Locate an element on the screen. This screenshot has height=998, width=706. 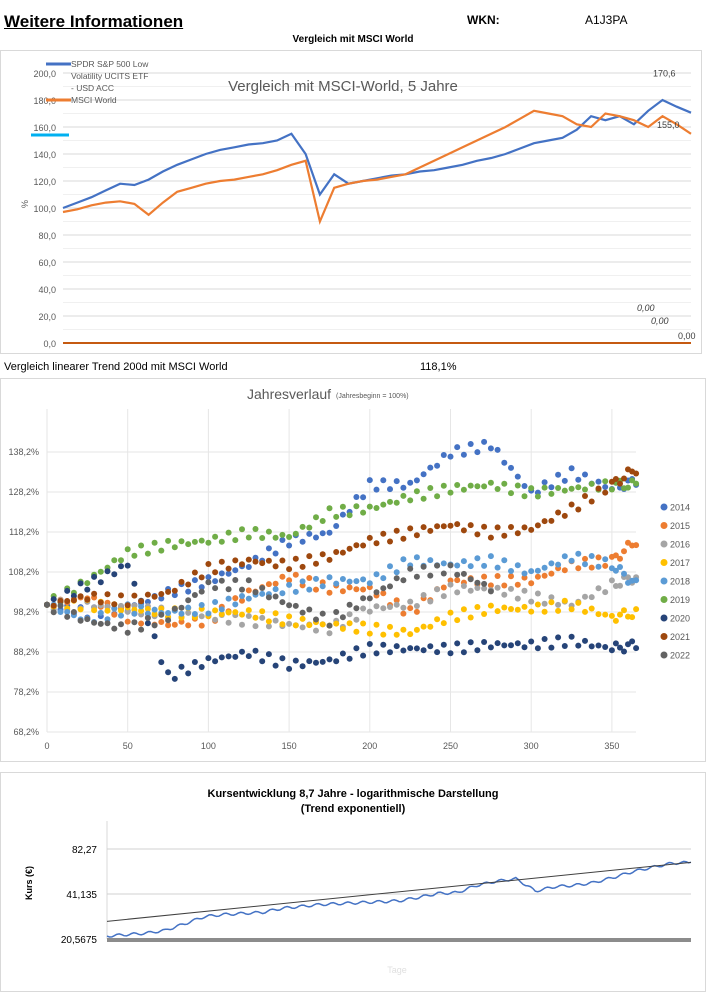
x-tick-label: 0 is located at coordinates (46, 746).